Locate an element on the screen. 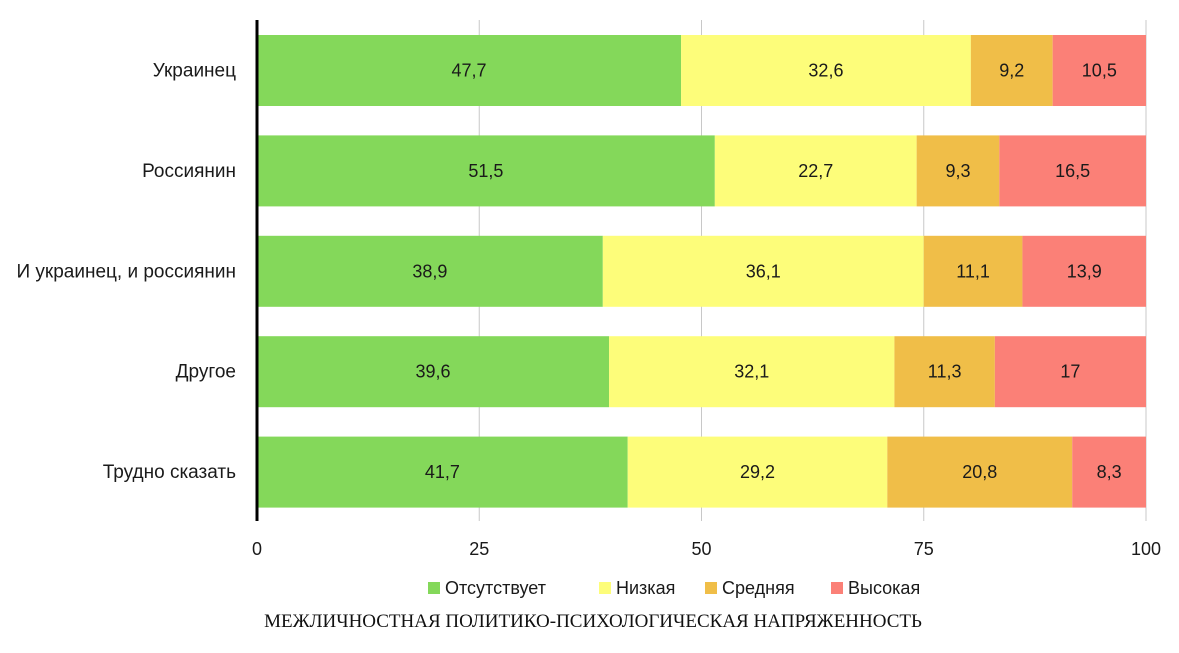 The image size is (1179, 653). data-label: 47,7 is located at coordinates (469, 71).